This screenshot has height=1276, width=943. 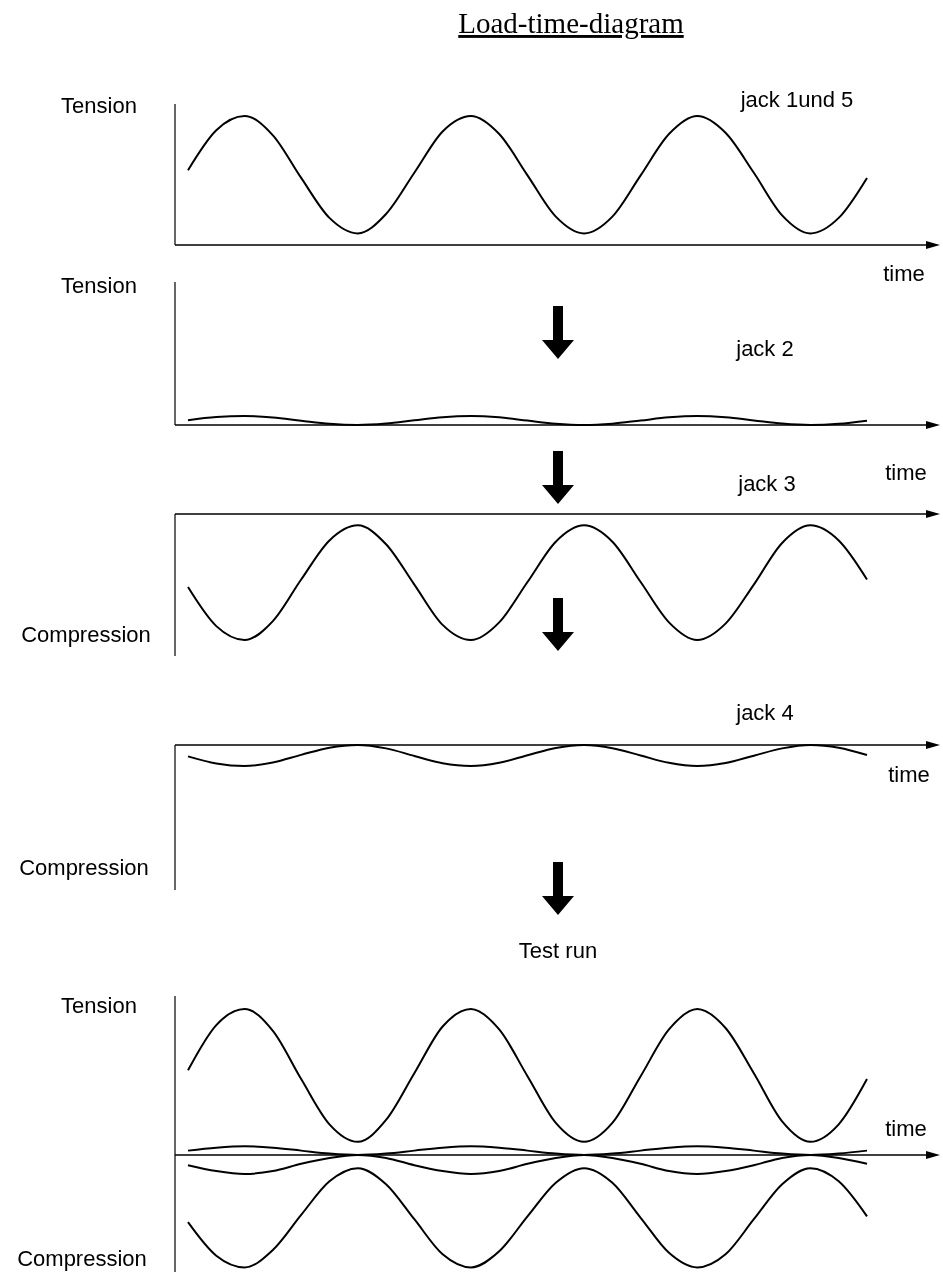 What do you see at coordinates (766, 483) in the screenshot?
I see `chart-subtitle: jack 3` at bounding box center [766, 483].